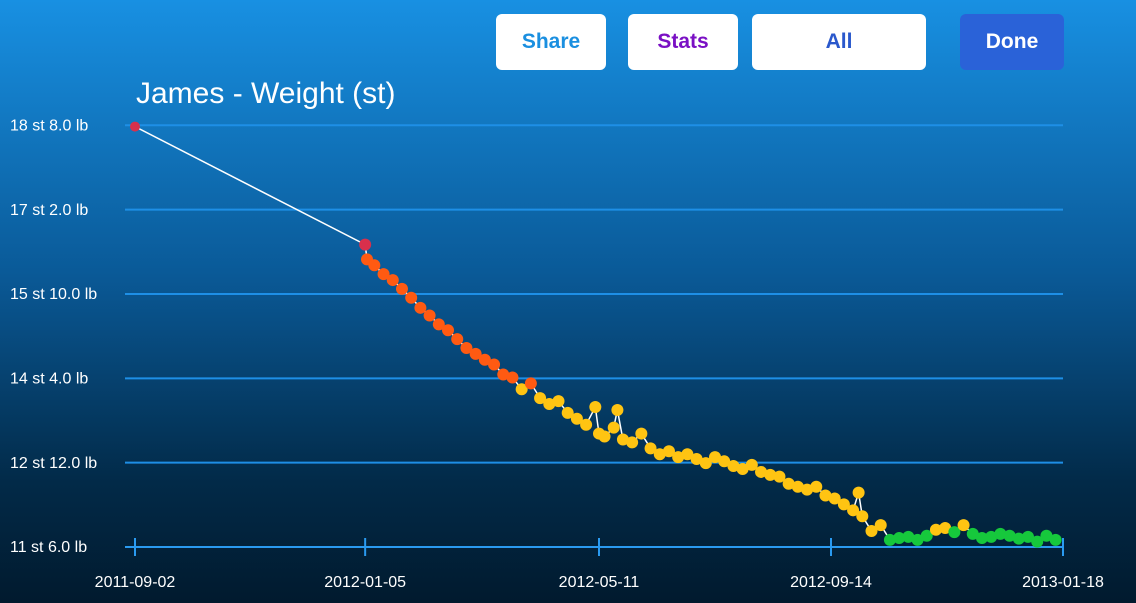 Image resolution: width=1136 pixels, height=603 pixels. Describe the element at coordinates (49, 210) in the screenshot. I see `y-tick-label: 17 st 2.0 lb` at that location.